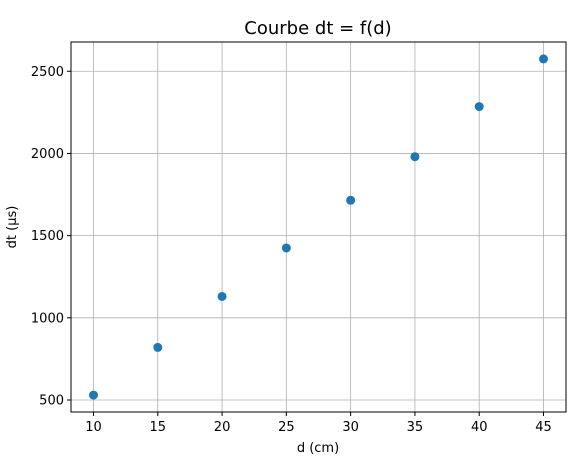  Describe the element at coordinates (543, 427) in the screenshot. I see `x-tick-label: 45` at that location.